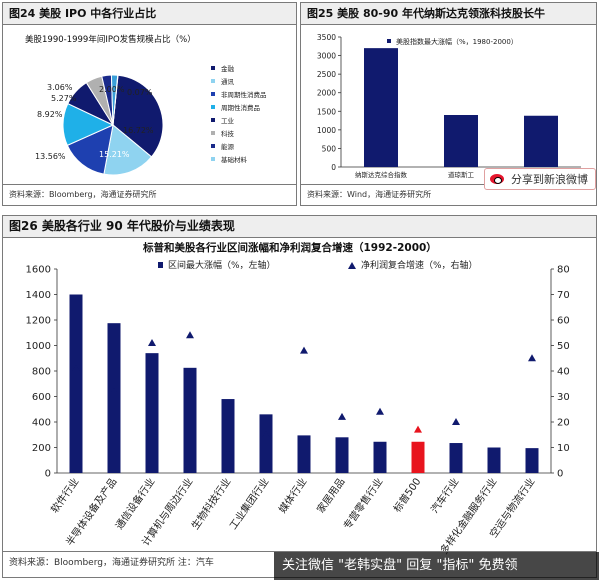 The height and width of the screenshot is (580, 599). I want to click on combo-right-tick-label-7: 70, so click(563, 295).